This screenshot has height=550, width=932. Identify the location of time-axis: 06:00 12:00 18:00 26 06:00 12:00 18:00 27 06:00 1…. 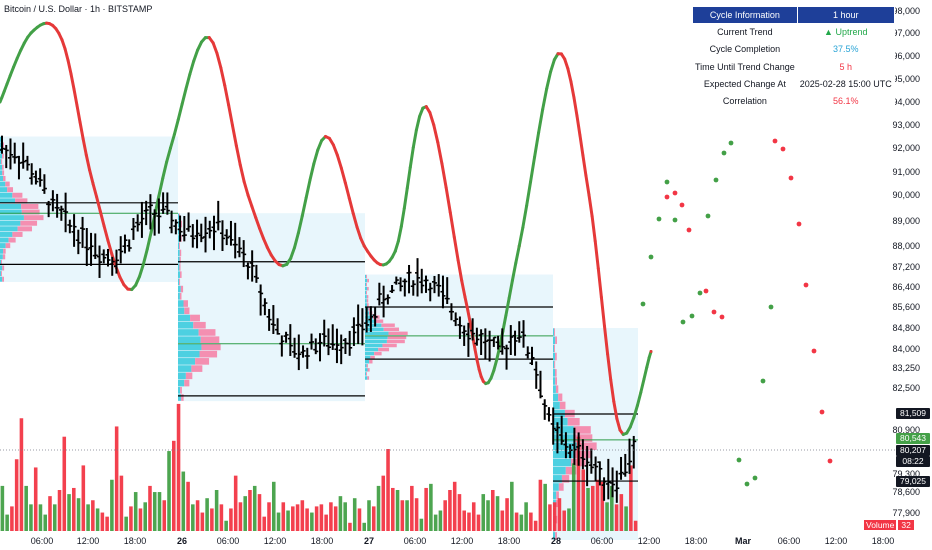
(463, 541).